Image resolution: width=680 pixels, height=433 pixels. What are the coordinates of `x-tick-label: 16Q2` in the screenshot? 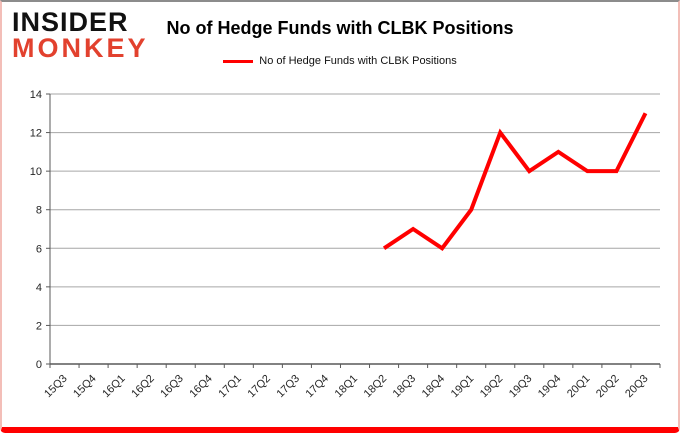 It's located at (143, 387).